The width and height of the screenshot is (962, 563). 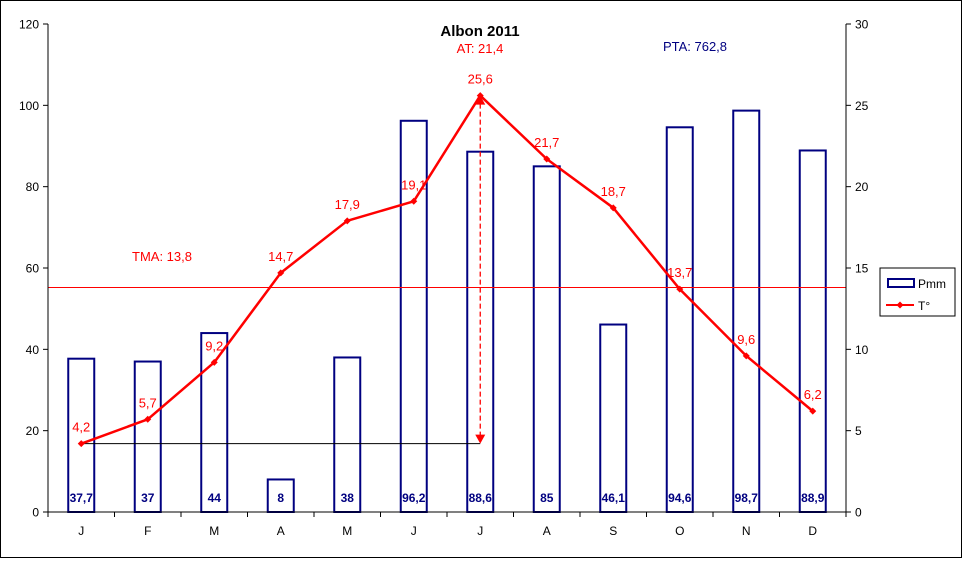 What do you see at coordinates (347, 204) in the screenshot?
I see `temperature-label: 17,9` at bounding box center [347, 204].